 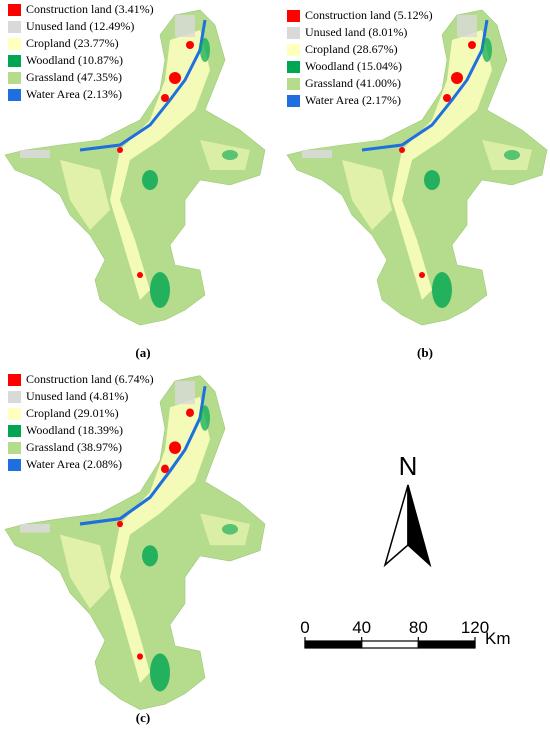 What do you see at coordinates (77, 396) in the screenshot?
I see `legend-label: Unused land (4.81%)` at bounding box center [77, 396].